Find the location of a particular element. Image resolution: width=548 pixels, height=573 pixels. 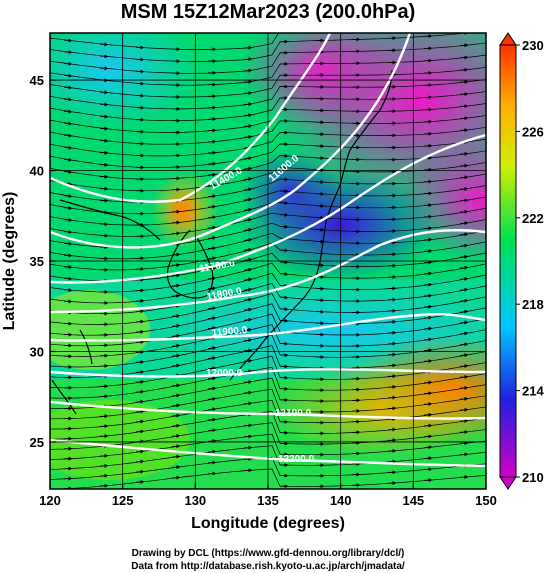

y-tick-label: 35 is located at coordinates (37, 261).